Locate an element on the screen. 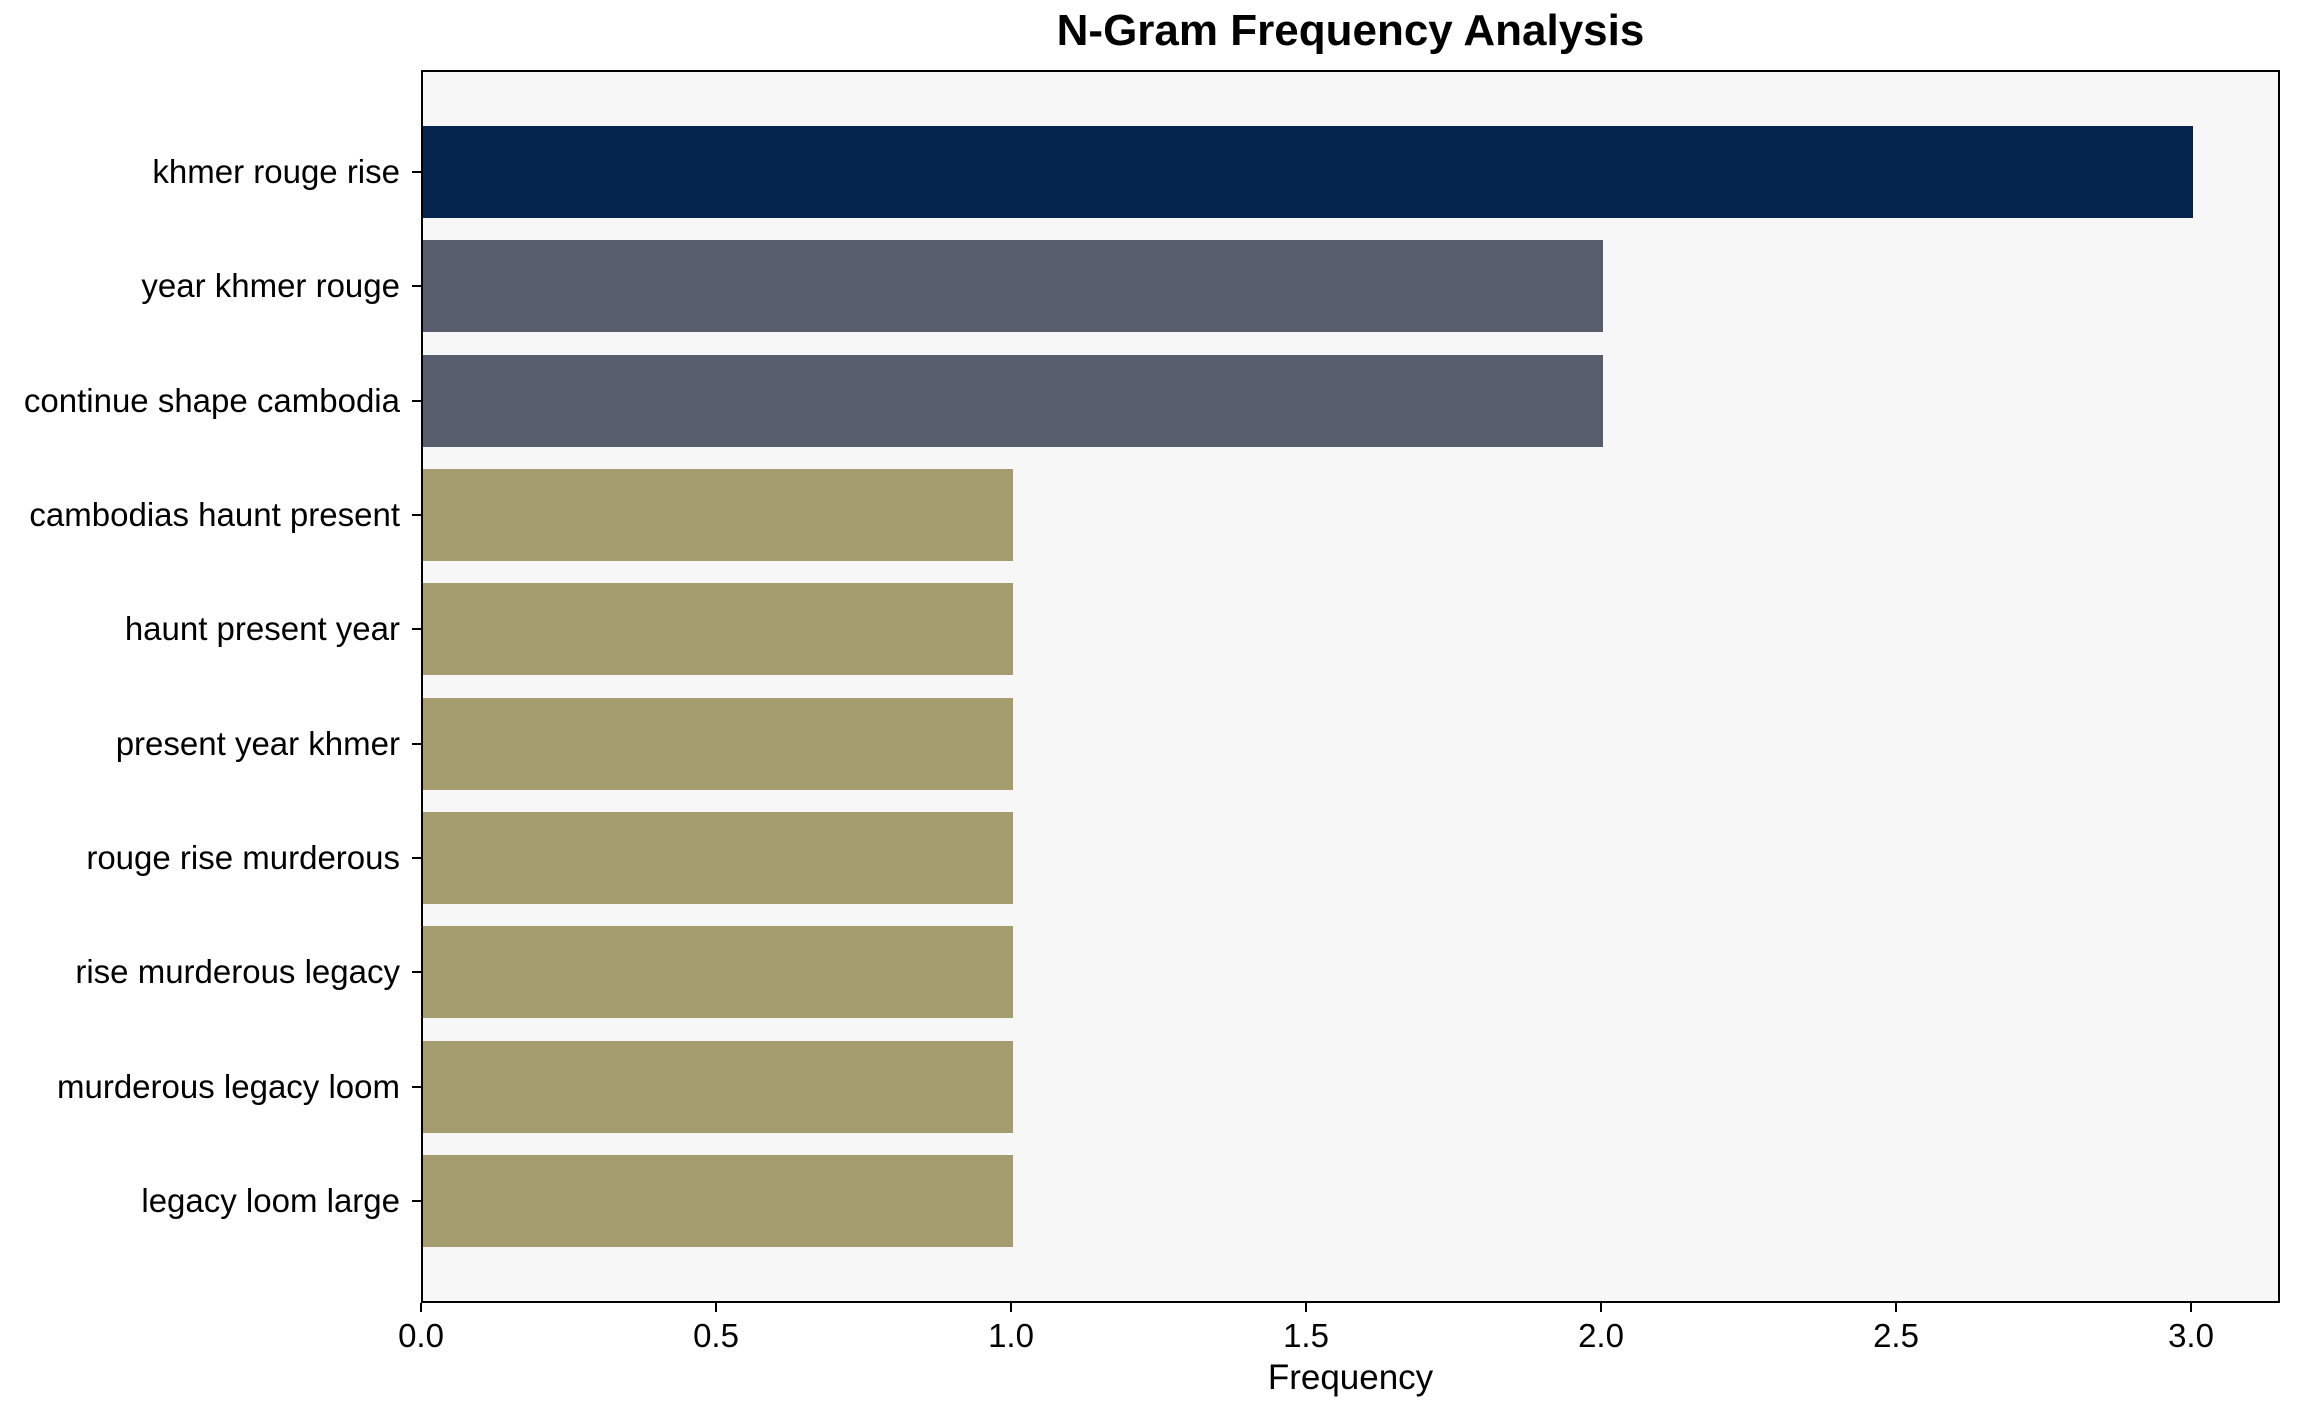 The width and height of the screenshot is (2299, 1414). y-tick-label: haunt present year is located at coordinates (262, 628).